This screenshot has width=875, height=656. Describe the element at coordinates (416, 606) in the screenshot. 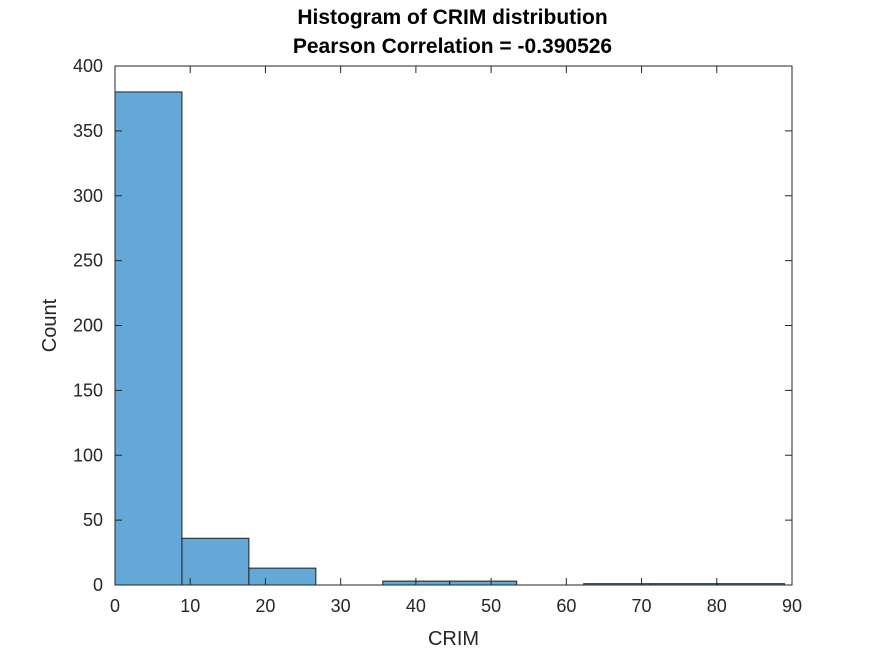

I see `x-tick-label: 40` at that location.